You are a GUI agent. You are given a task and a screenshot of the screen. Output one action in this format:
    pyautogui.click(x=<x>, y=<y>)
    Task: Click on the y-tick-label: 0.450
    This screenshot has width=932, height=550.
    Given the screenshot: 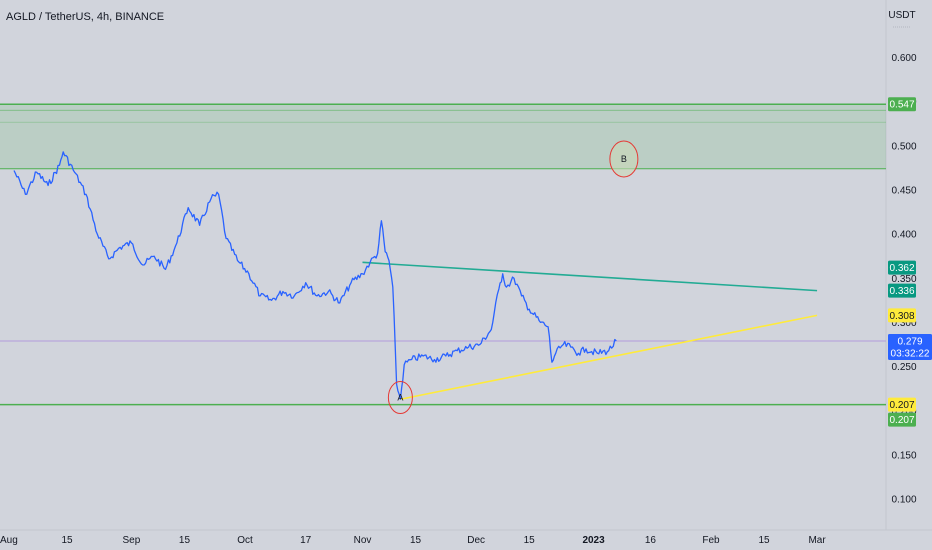 What is the action you would take?
    pyautogui.click(x=903, y=190)
    